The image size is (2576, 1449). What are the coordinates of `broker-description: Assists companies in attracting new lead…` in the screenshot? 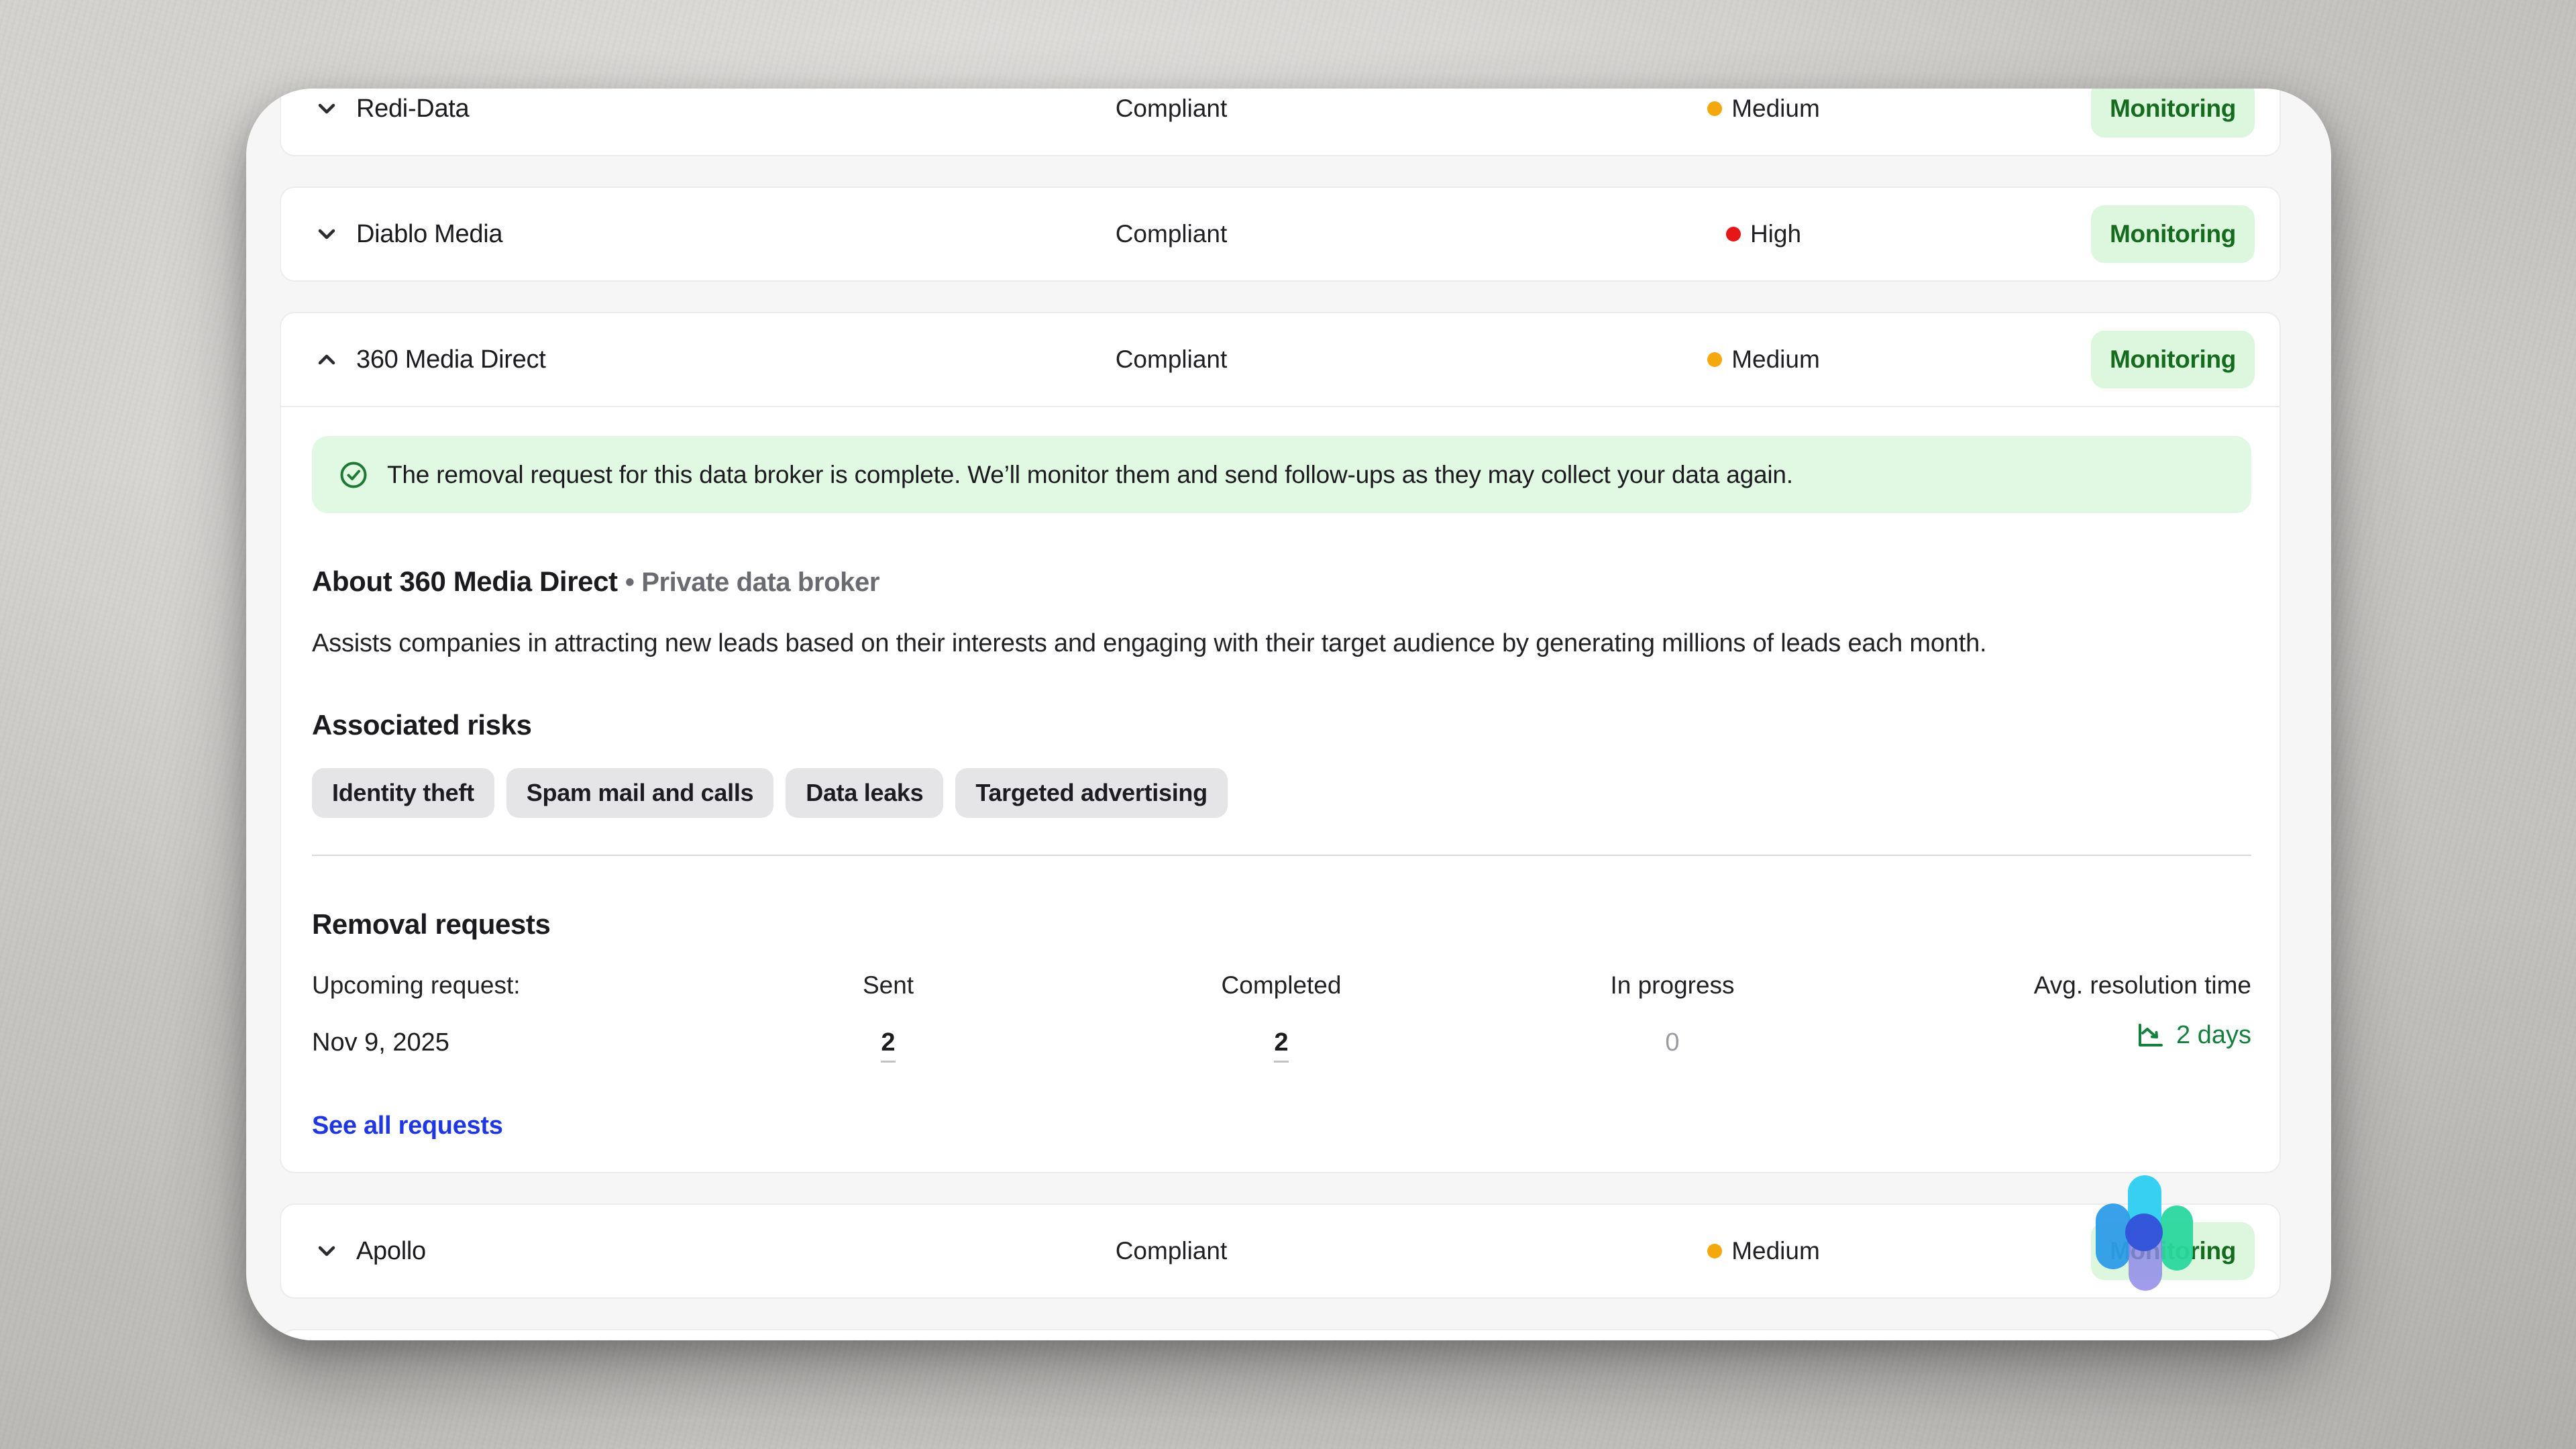 It's located at (1149, 643).